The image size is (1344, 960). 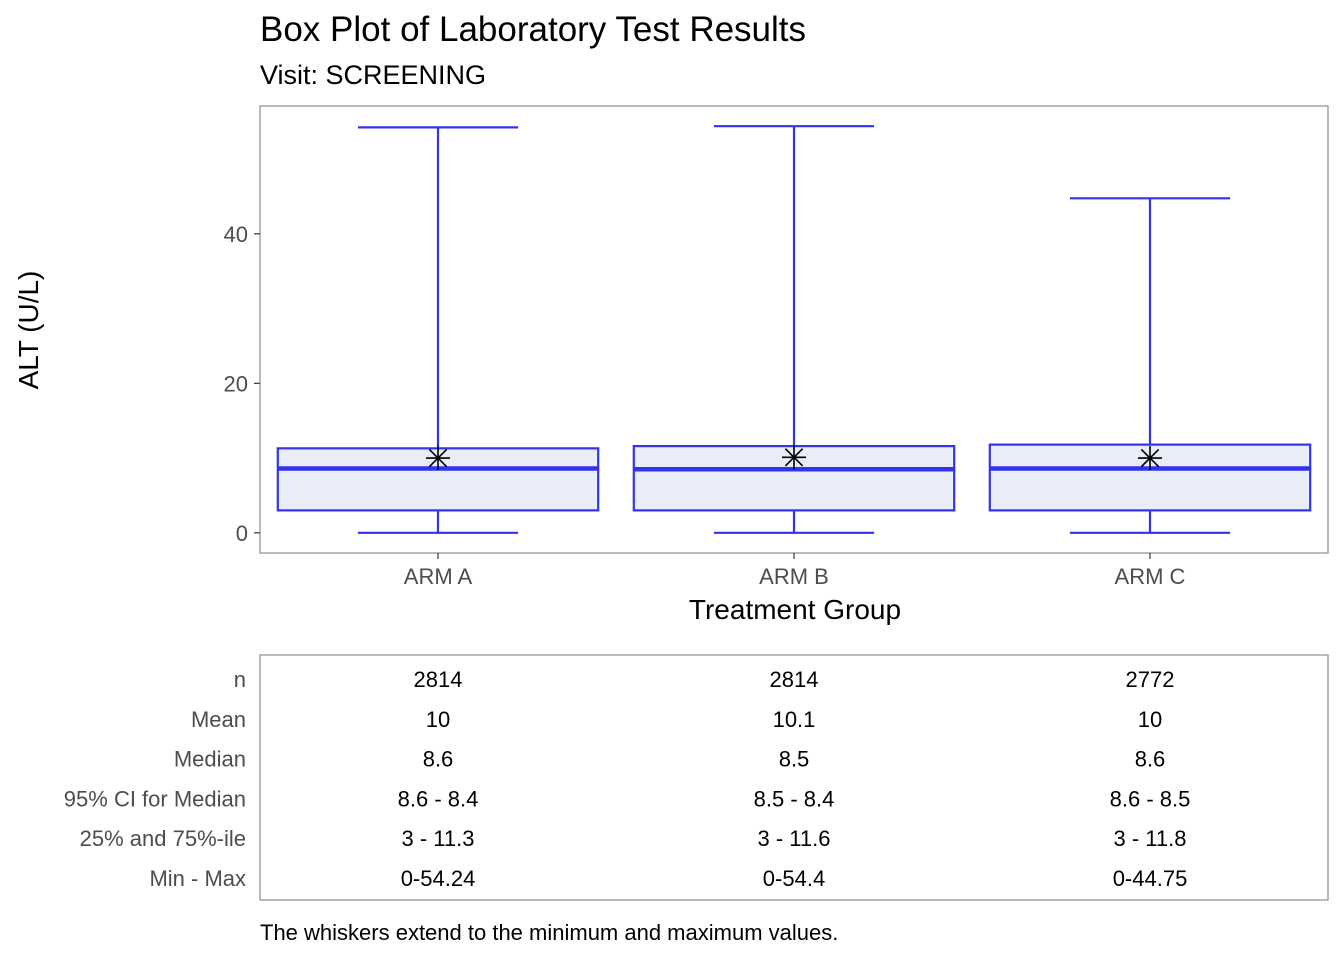 What do you see at coordinates (197, 878) in the screenshot?
I see `stats-row-label: Min - Max` at bounding box center [197, 878].